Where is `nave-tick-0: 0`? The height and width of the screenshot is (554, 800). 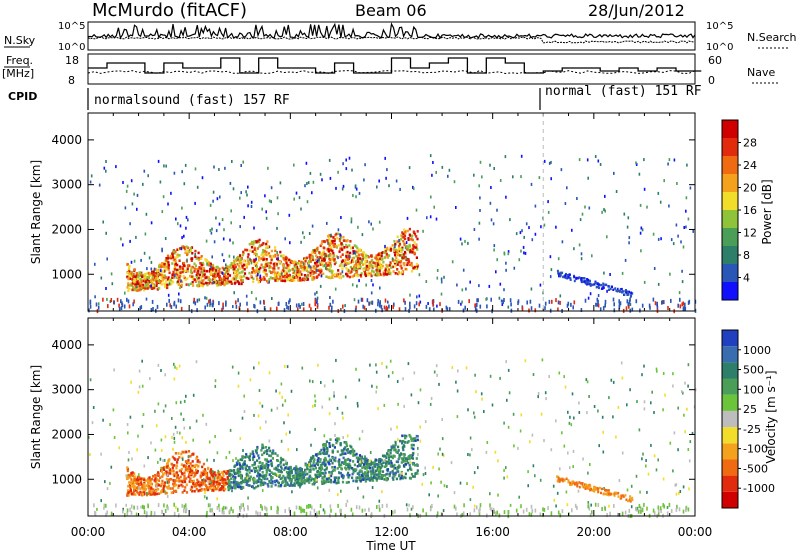
nave-tick-0: 0 is located at coordinates (711, 80).